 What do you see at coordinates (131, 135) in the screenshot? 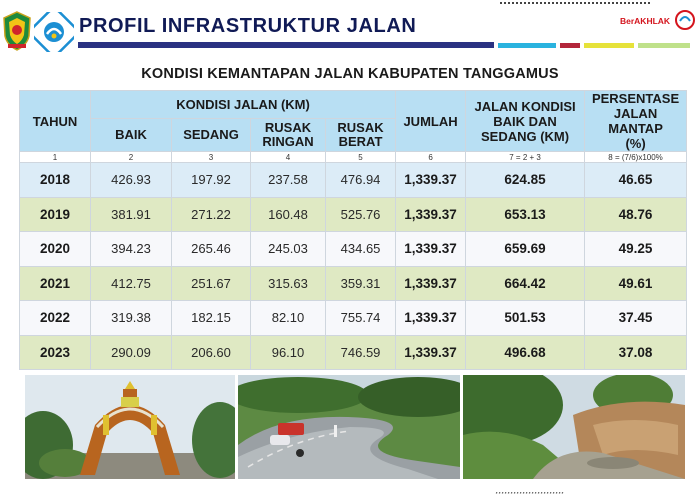
I see `header-baik: BAIK` at bounding box center [131, 135].